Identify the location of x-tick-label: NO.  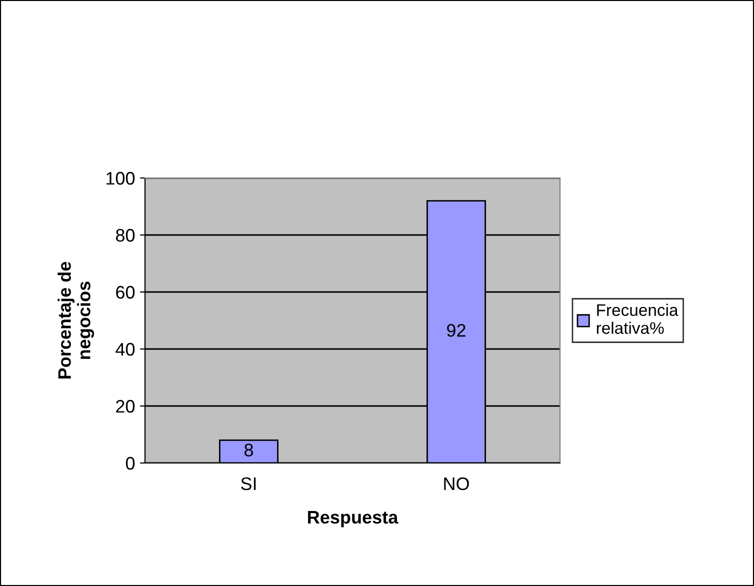
(456, 483).